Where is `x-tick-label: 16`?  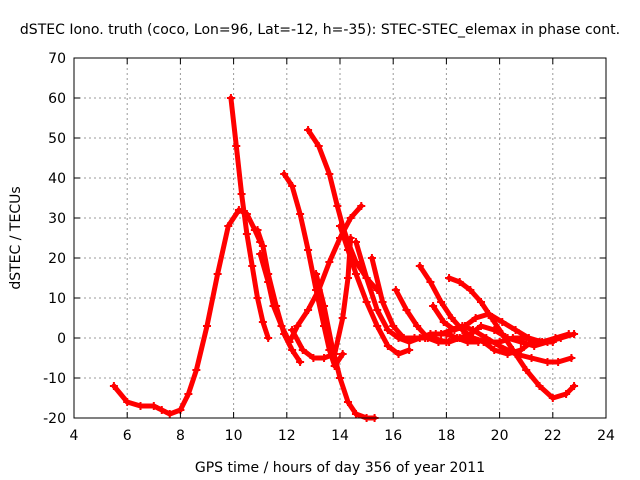 x-tick-label: 16 is located at coordinates (393, 436).